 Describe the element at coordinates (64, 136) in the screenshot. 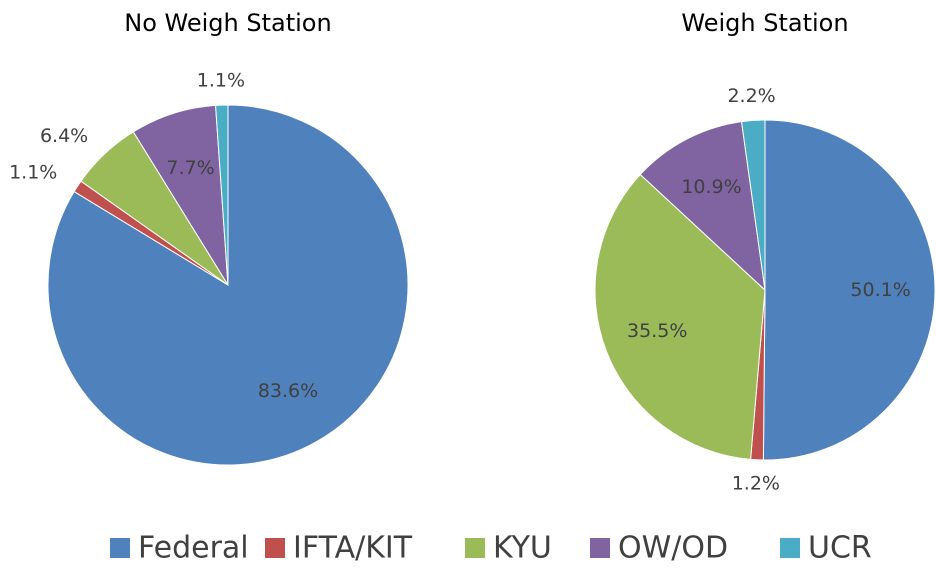

I see `data-label: 6.4%` at that location.